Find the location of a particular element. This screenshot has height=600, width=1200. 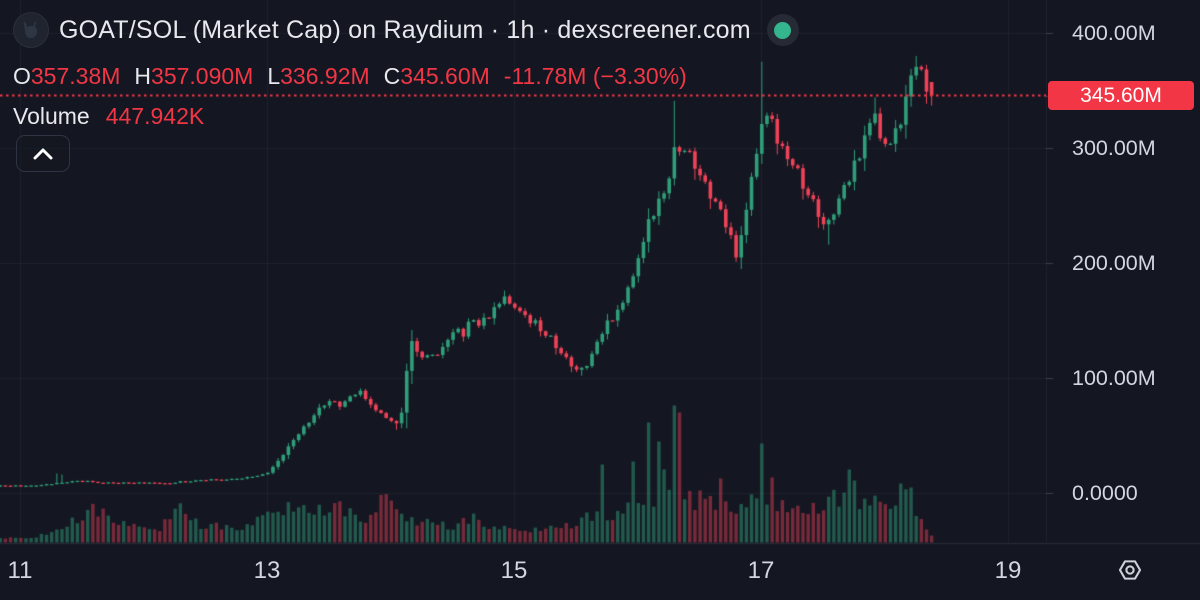

time-tick-label: 17 is located at coordinates (761, 570).